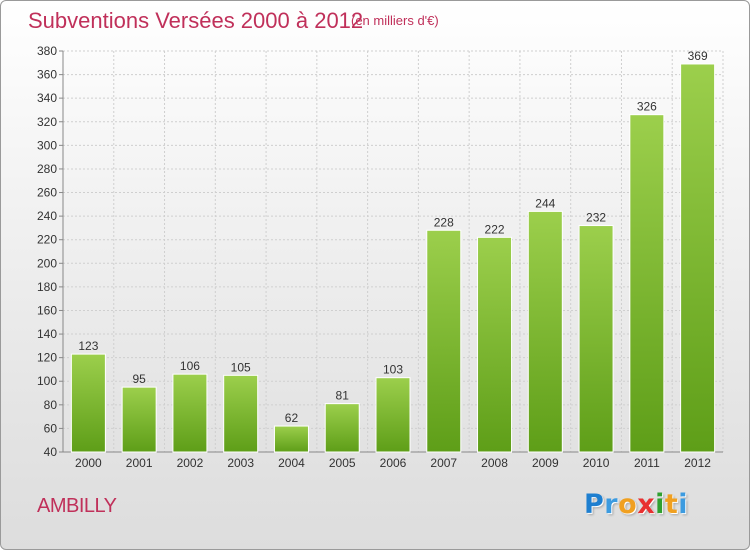 Image resolution: width=750 pixels, height=550 pixels. What do you see at coordinates (611, 504) in the screenshot?
I see `logo-letter: r` at bounding box center [611, 504].